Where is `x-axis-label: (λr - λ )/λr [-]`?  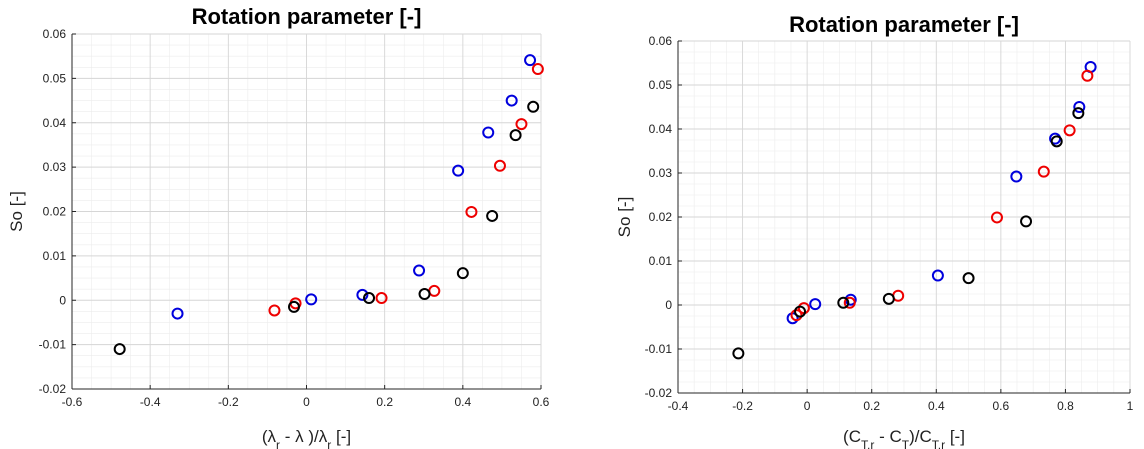
x-axis-label: (λr - λ )/λr [-] is located at coordinates (306, 438).